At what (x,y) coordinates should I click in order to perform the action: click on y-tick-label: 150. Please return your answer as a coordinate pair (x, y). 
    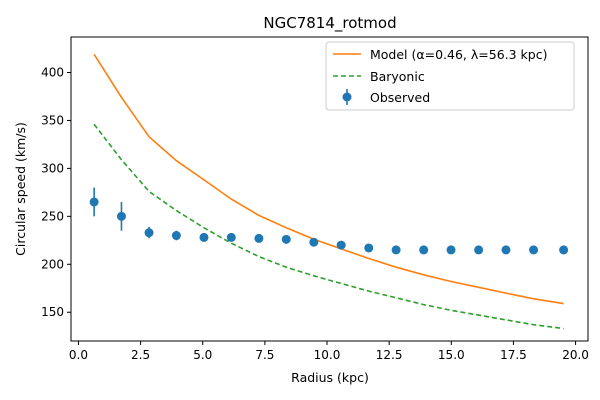
    Looking at the image, I should click on (52, 312).